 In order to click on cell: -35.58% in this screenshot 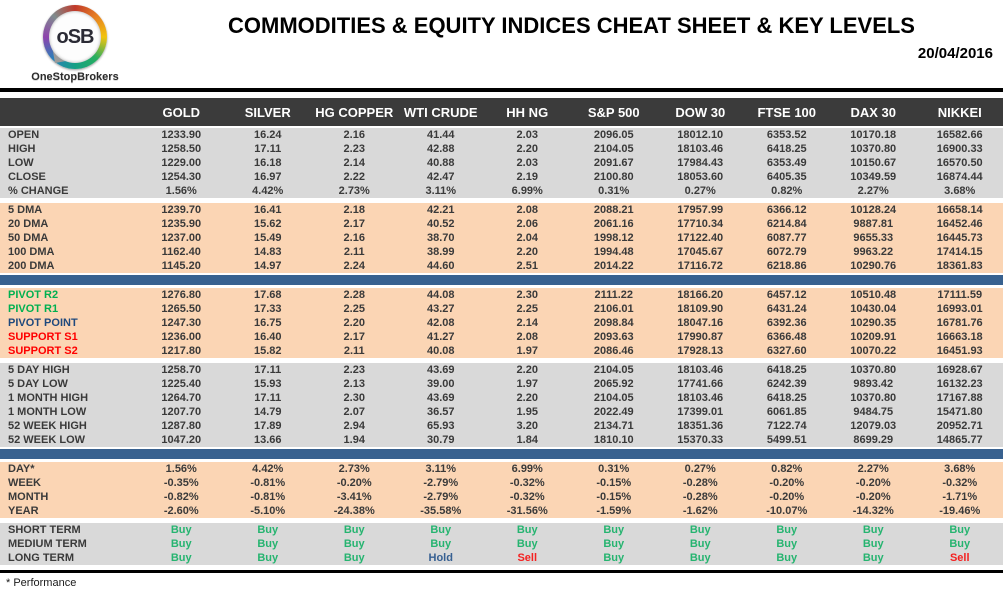, I will do `click(440, 511)`.